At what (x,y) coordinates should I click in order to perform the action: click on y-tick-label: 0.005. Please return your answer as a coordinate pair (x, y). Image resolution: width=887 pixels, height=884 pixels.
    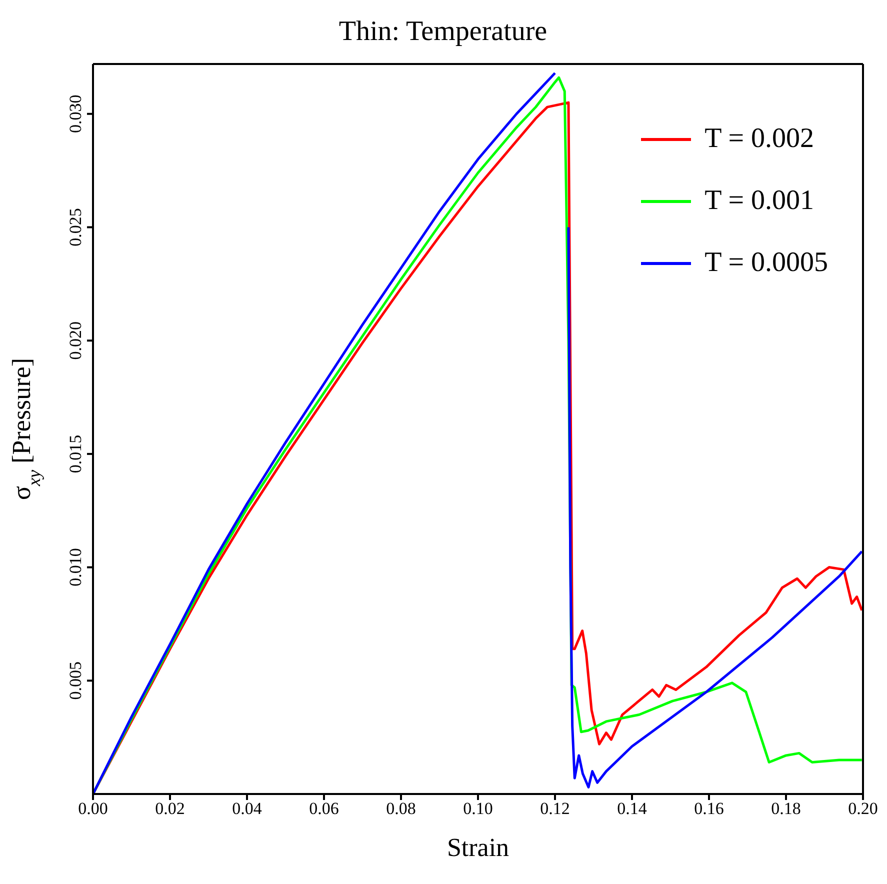
    Looking at the image, I should click on (75, 681).